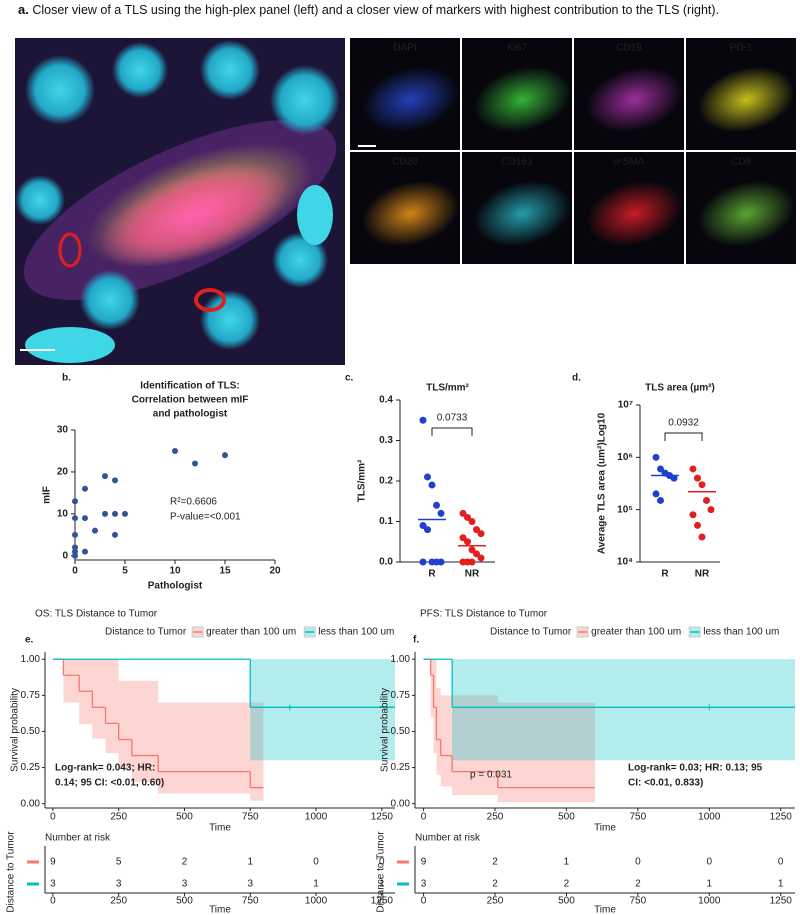 The height and width of the screenshot is (915, 800). Describe the element at coordinates (629, 162) in the screenshot. I see `marker-label: α-SMA` at that location.